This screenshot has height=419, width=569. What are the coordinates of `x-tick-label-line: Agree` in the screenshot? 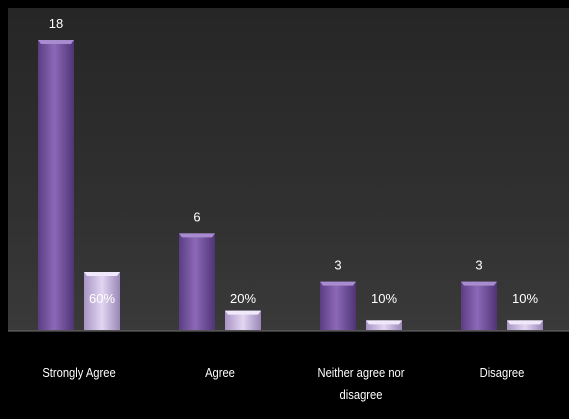 It's located at (220, 372).